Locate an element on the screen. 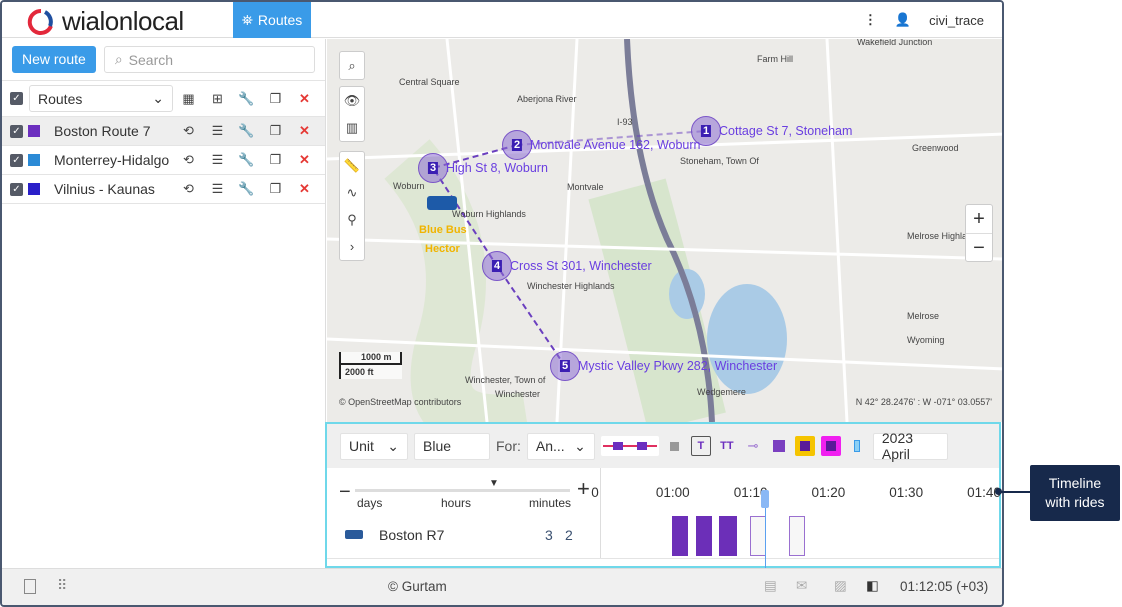 Image resolution: width=1122 pixels, height=607 pixels. route-icon: ∿ is located at coordinates (352, 192).